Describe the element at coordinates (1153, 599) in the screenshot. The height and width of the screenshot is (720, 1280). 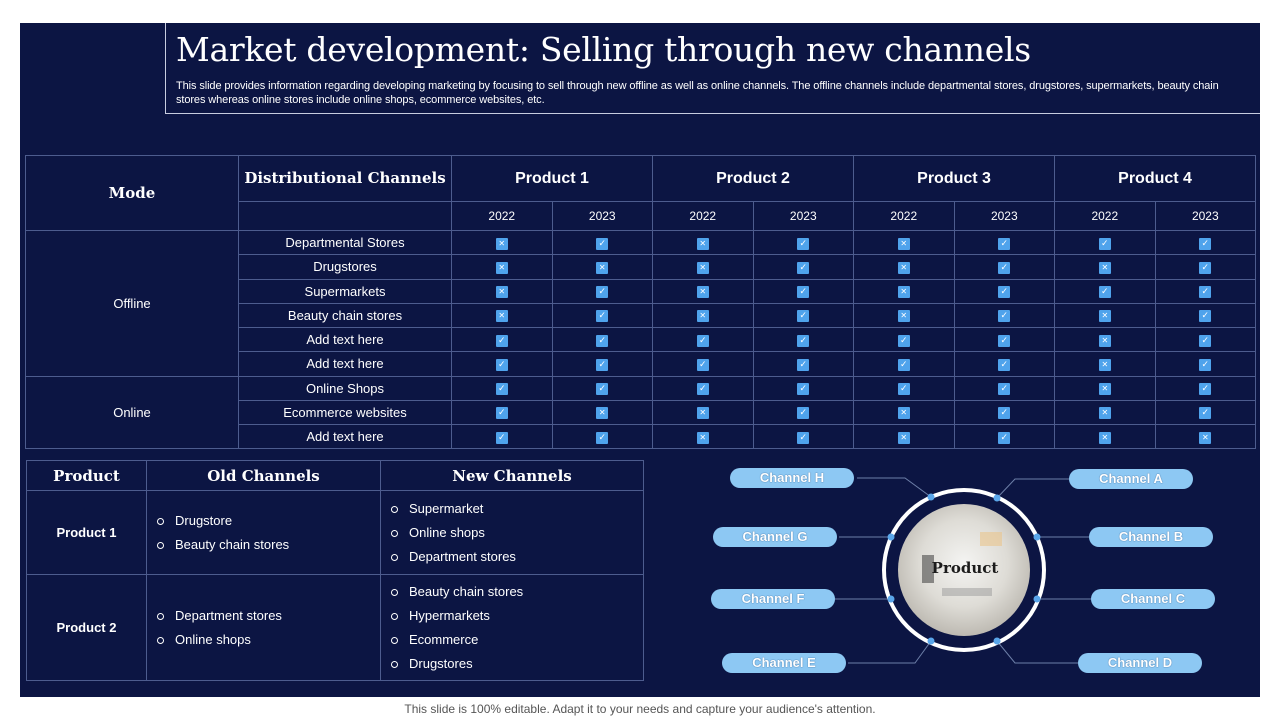
I see `channel-c-pill: Channel C` at that location.